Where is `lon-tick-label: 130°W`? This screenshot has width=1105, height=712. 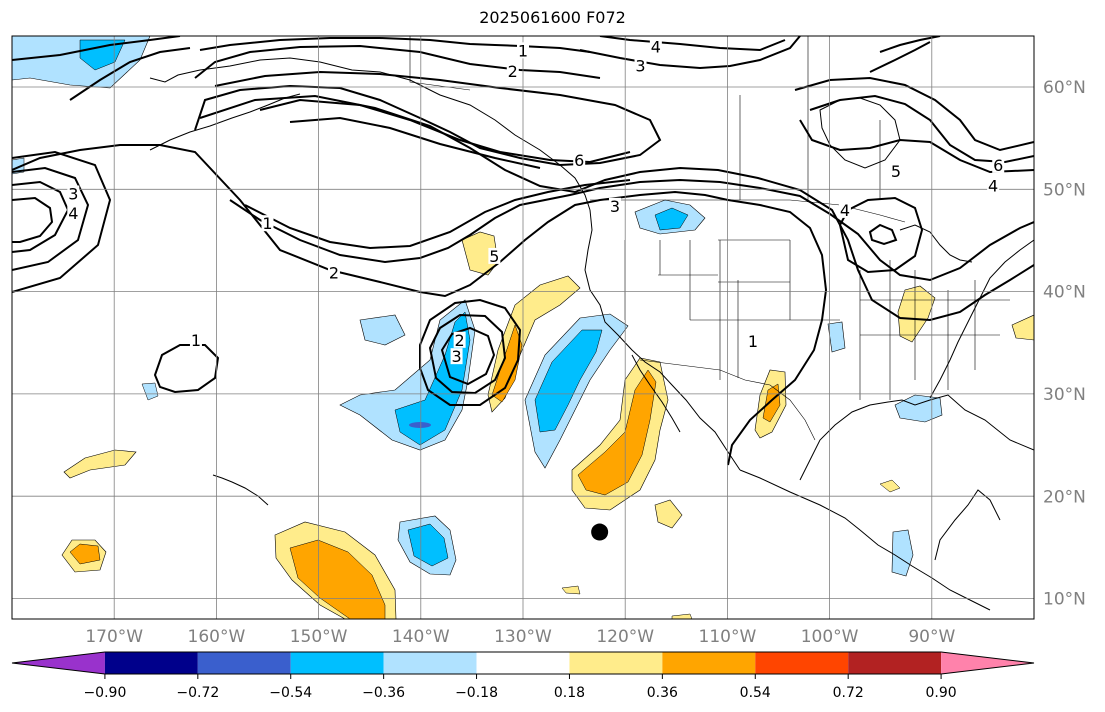
lon-tick-label: 130°W is located at coordinates (523, 637).